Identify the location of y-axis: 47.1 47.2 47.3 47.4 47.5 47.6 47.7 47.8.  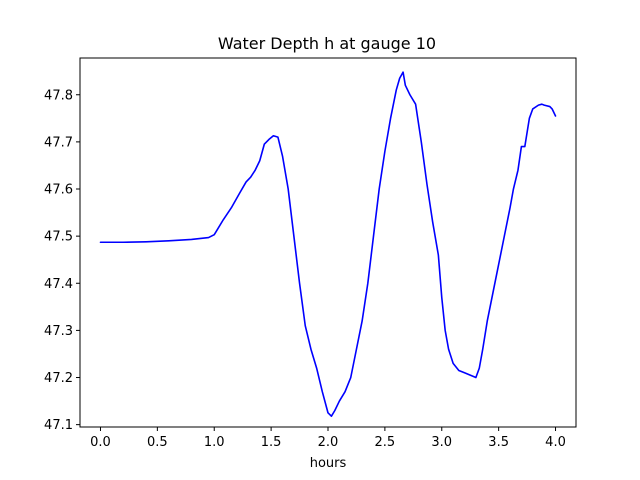
(62, 260).